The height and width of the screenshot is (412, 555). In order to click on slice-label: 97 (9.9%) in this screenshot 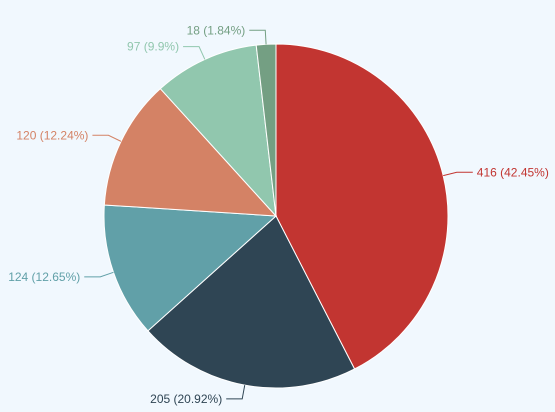, I will do `click(153, 47)`.